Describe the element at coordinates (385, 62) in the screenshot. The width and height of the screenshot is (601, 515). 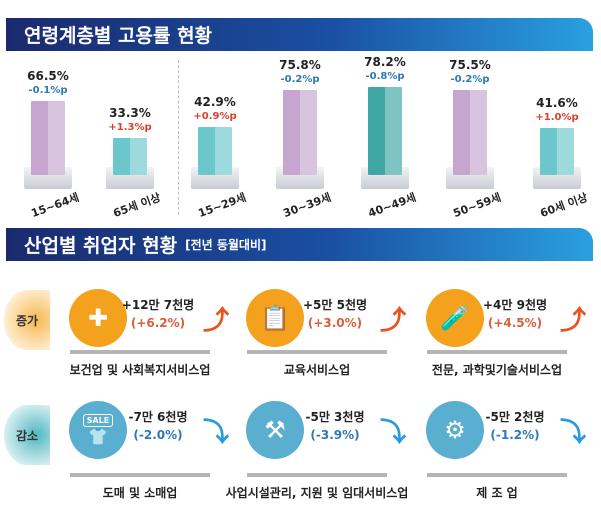
I see `bar-value-label: 78.2%` at that location.